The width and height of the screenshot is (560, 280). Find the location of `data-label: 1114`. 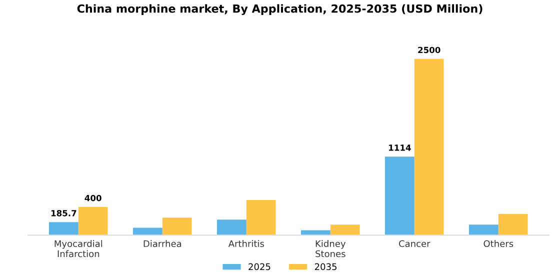

data-label: 1114 is located at coordinates (400, 147).